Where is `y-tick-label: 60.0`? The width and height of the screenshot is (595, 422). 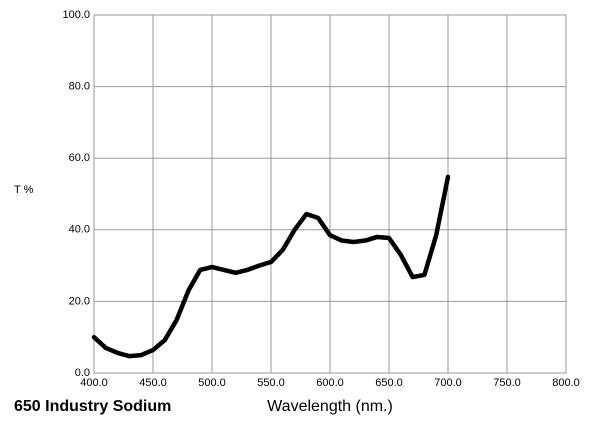 y-tick-label: 60.0 is located at coordinates (79, 158).